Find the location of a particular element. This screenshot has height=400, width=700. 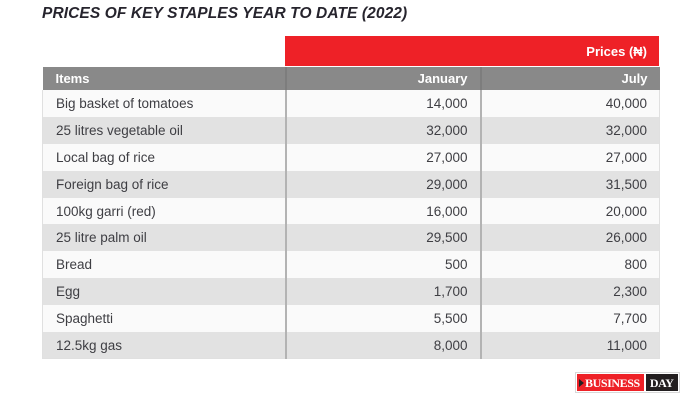

table-row: Big basket of tomatoes 14,000 40,000 is located at coordinates (351, 103).